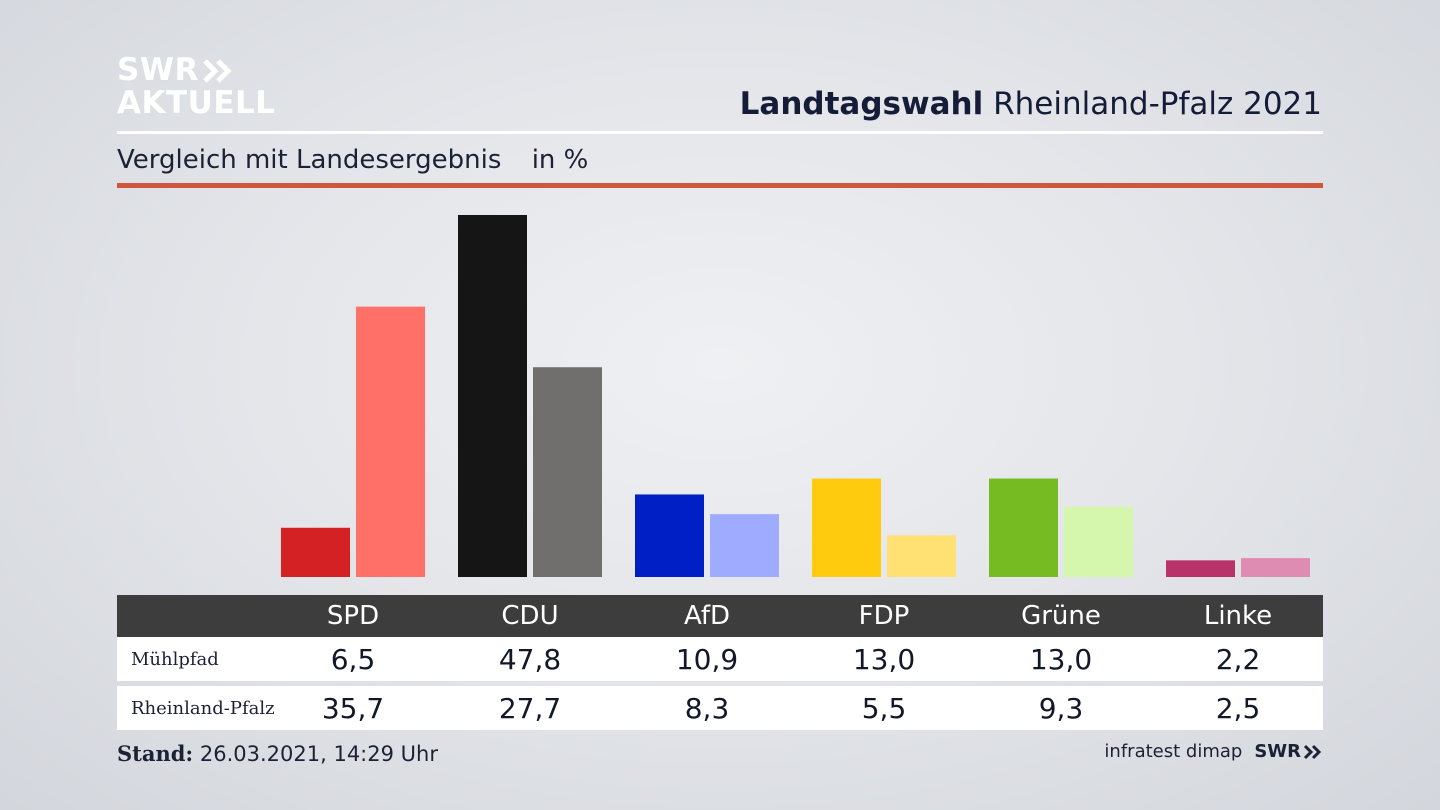 The height and width of the screenshot is (810, 1440). I want to click on bar-cdu-muehlpfad, so click(492, 396).